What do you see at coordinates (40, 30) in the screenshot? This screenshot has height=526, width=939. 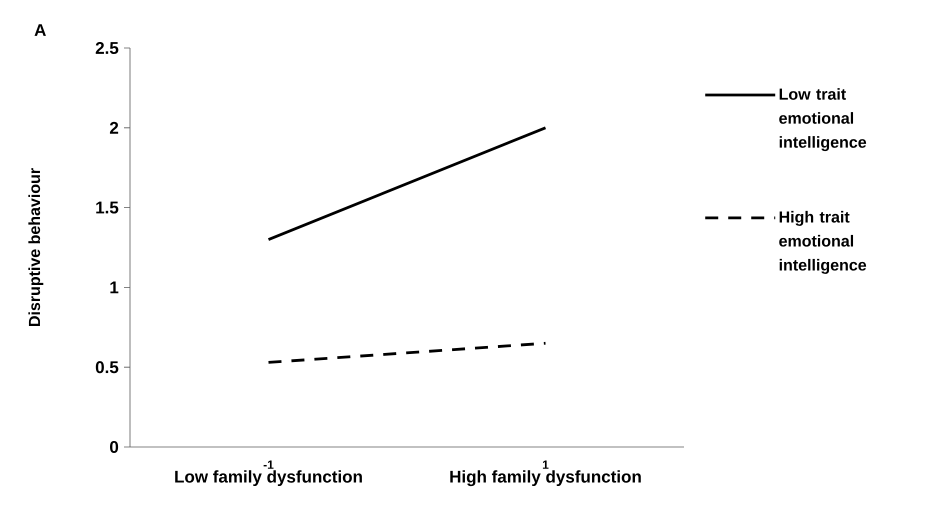 I see `chart-title: A` at bounding box center [40, 30].